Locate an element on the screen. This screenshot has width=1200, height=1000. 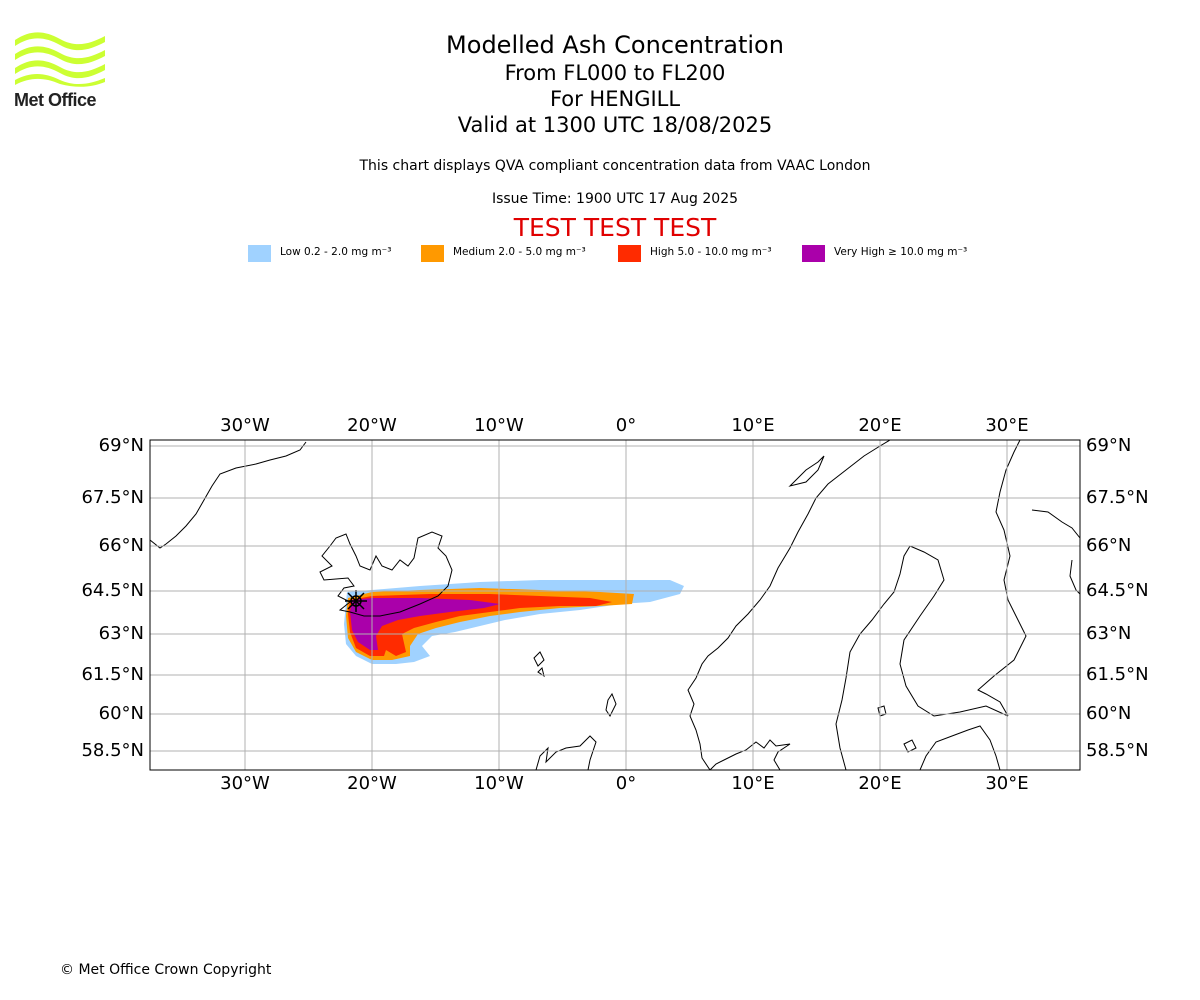
lat-label-left: 69°N is located at coordinates (121, 445).